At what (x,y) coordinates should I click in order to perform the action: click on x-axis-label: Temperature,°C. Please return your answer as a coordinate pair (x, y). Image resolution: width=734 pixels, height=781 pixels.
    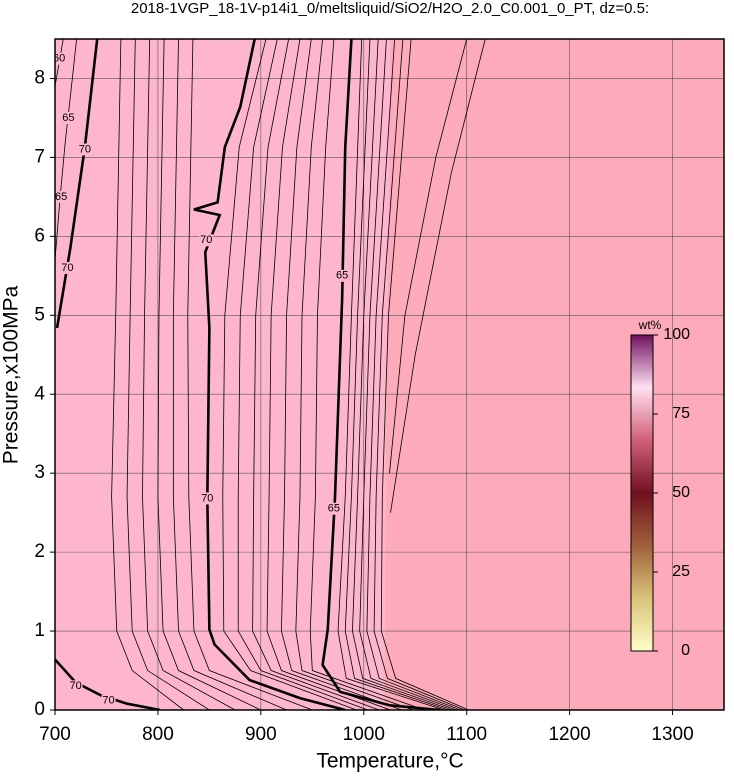
    Looking at the image, I should click on (389, 761).